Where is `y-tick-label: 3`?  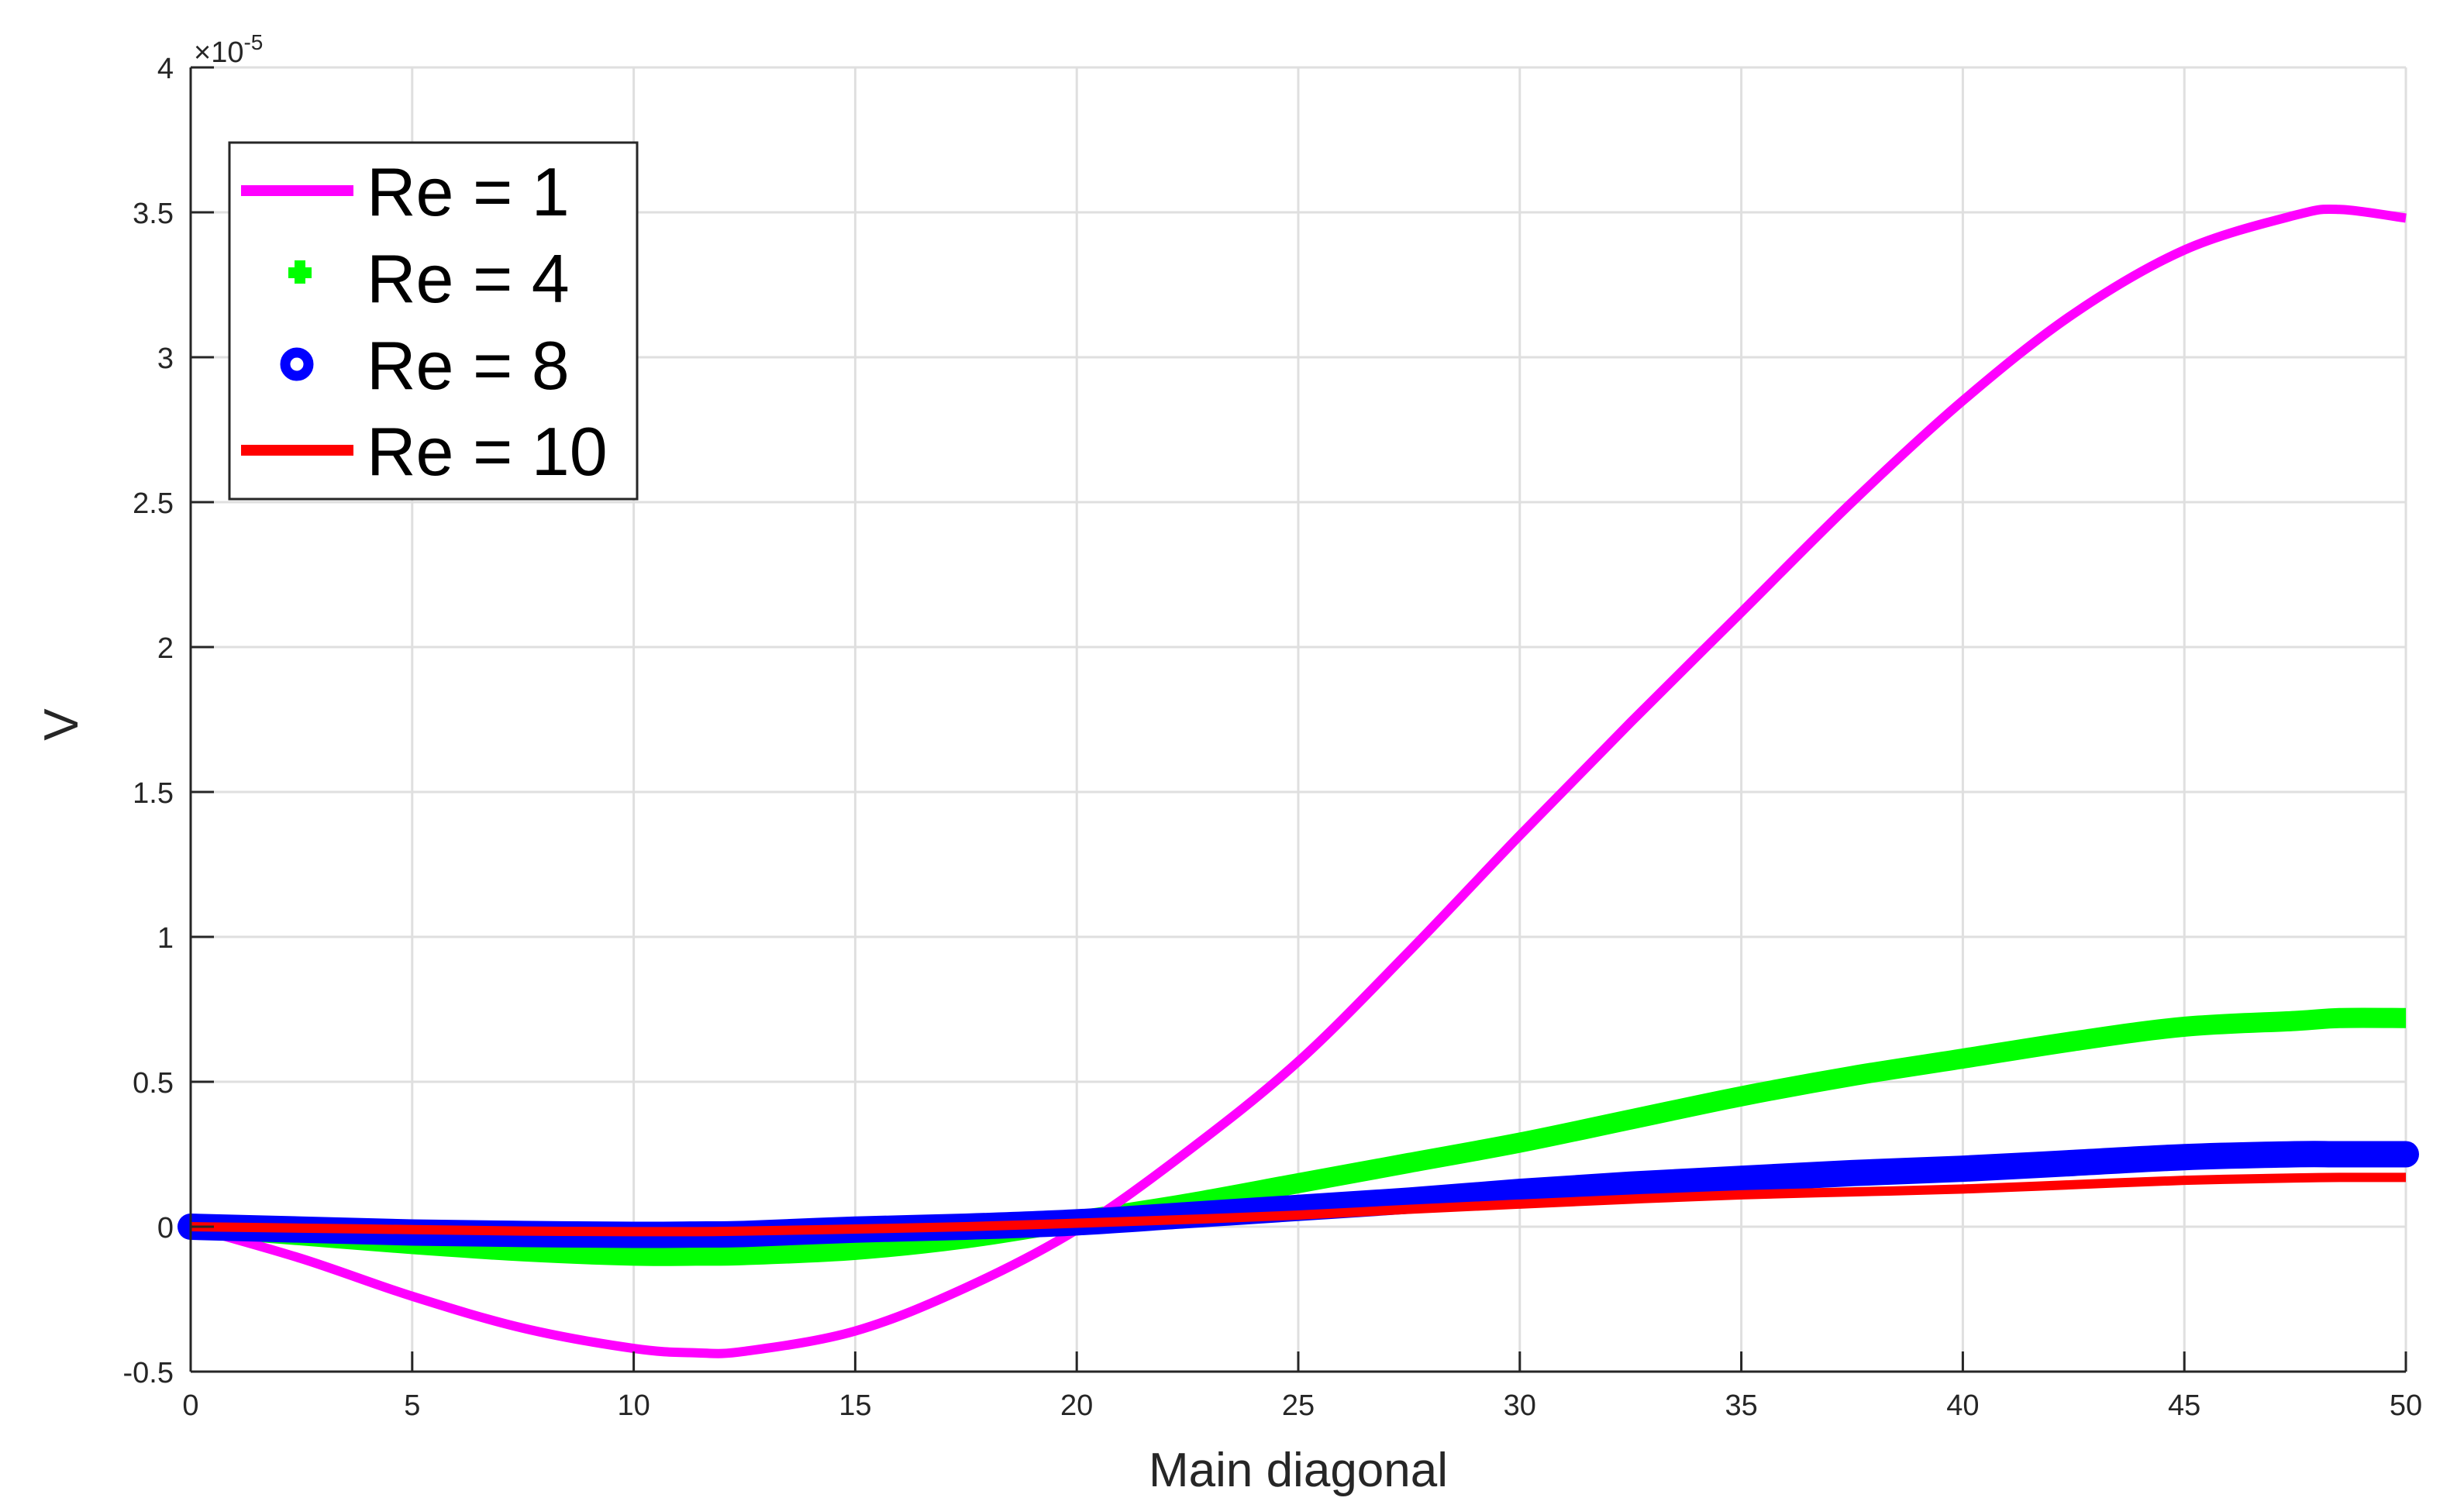 y-tick-label: 3 is located at coordinates (165, 359).